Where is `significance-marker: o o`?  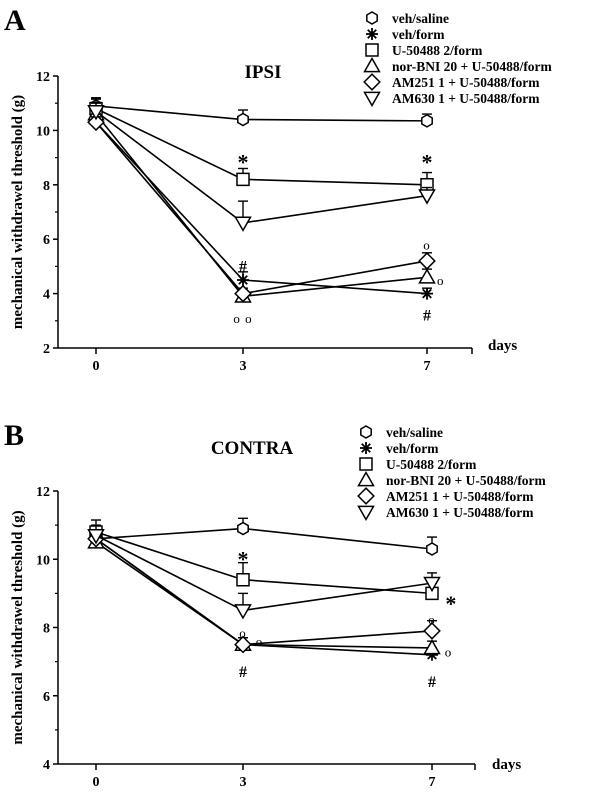
significance-marker: o o is located at coordinates (242, 318).